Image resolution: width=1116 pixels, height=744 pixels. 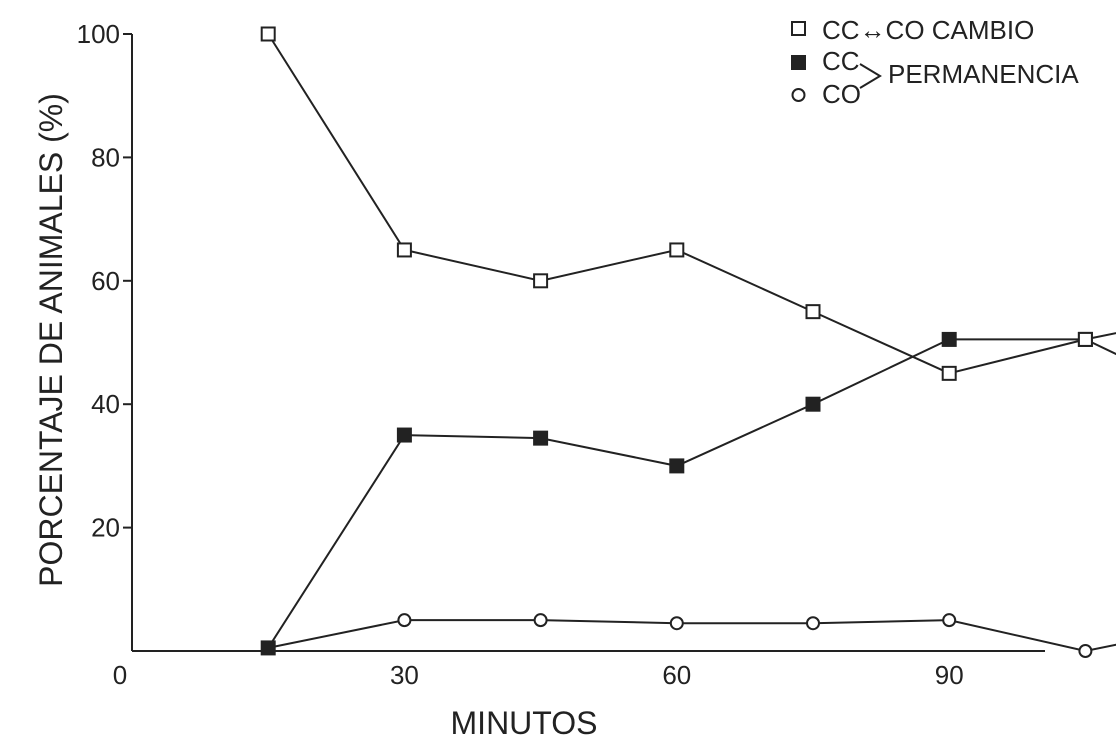 What do you see at coordinates (798, 95) in the screenshot?
I see `legend-marker-co` at bounding box center [798, 95].